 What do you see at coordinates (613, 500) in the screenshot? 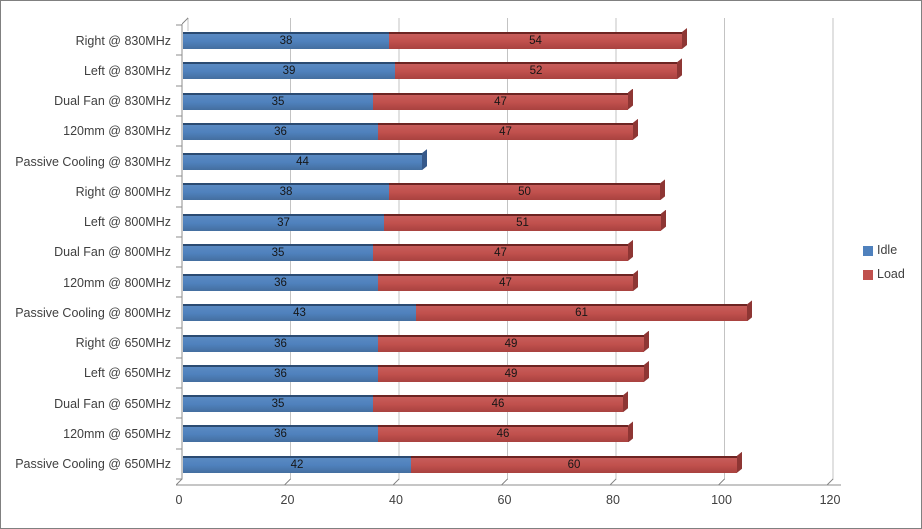
I see `x-tick-label: 80` at bounding box center [613, 500].